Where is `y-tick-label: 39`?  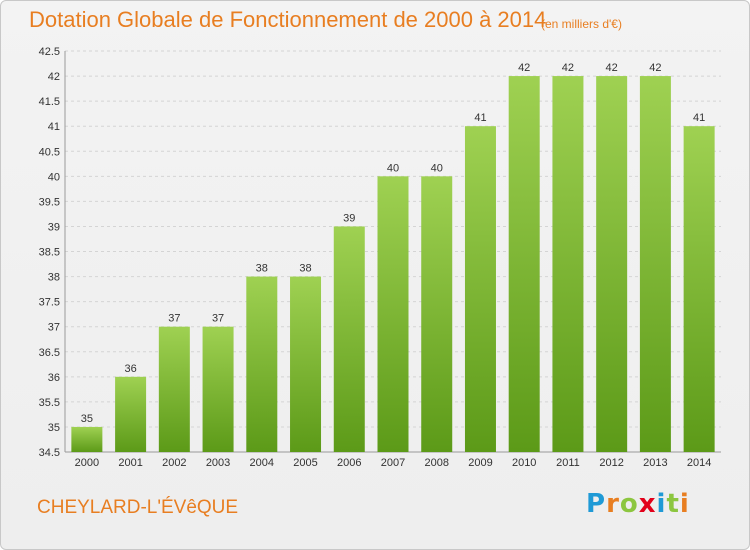 y-tick-label: 39 is located at coordinates (54, 227).